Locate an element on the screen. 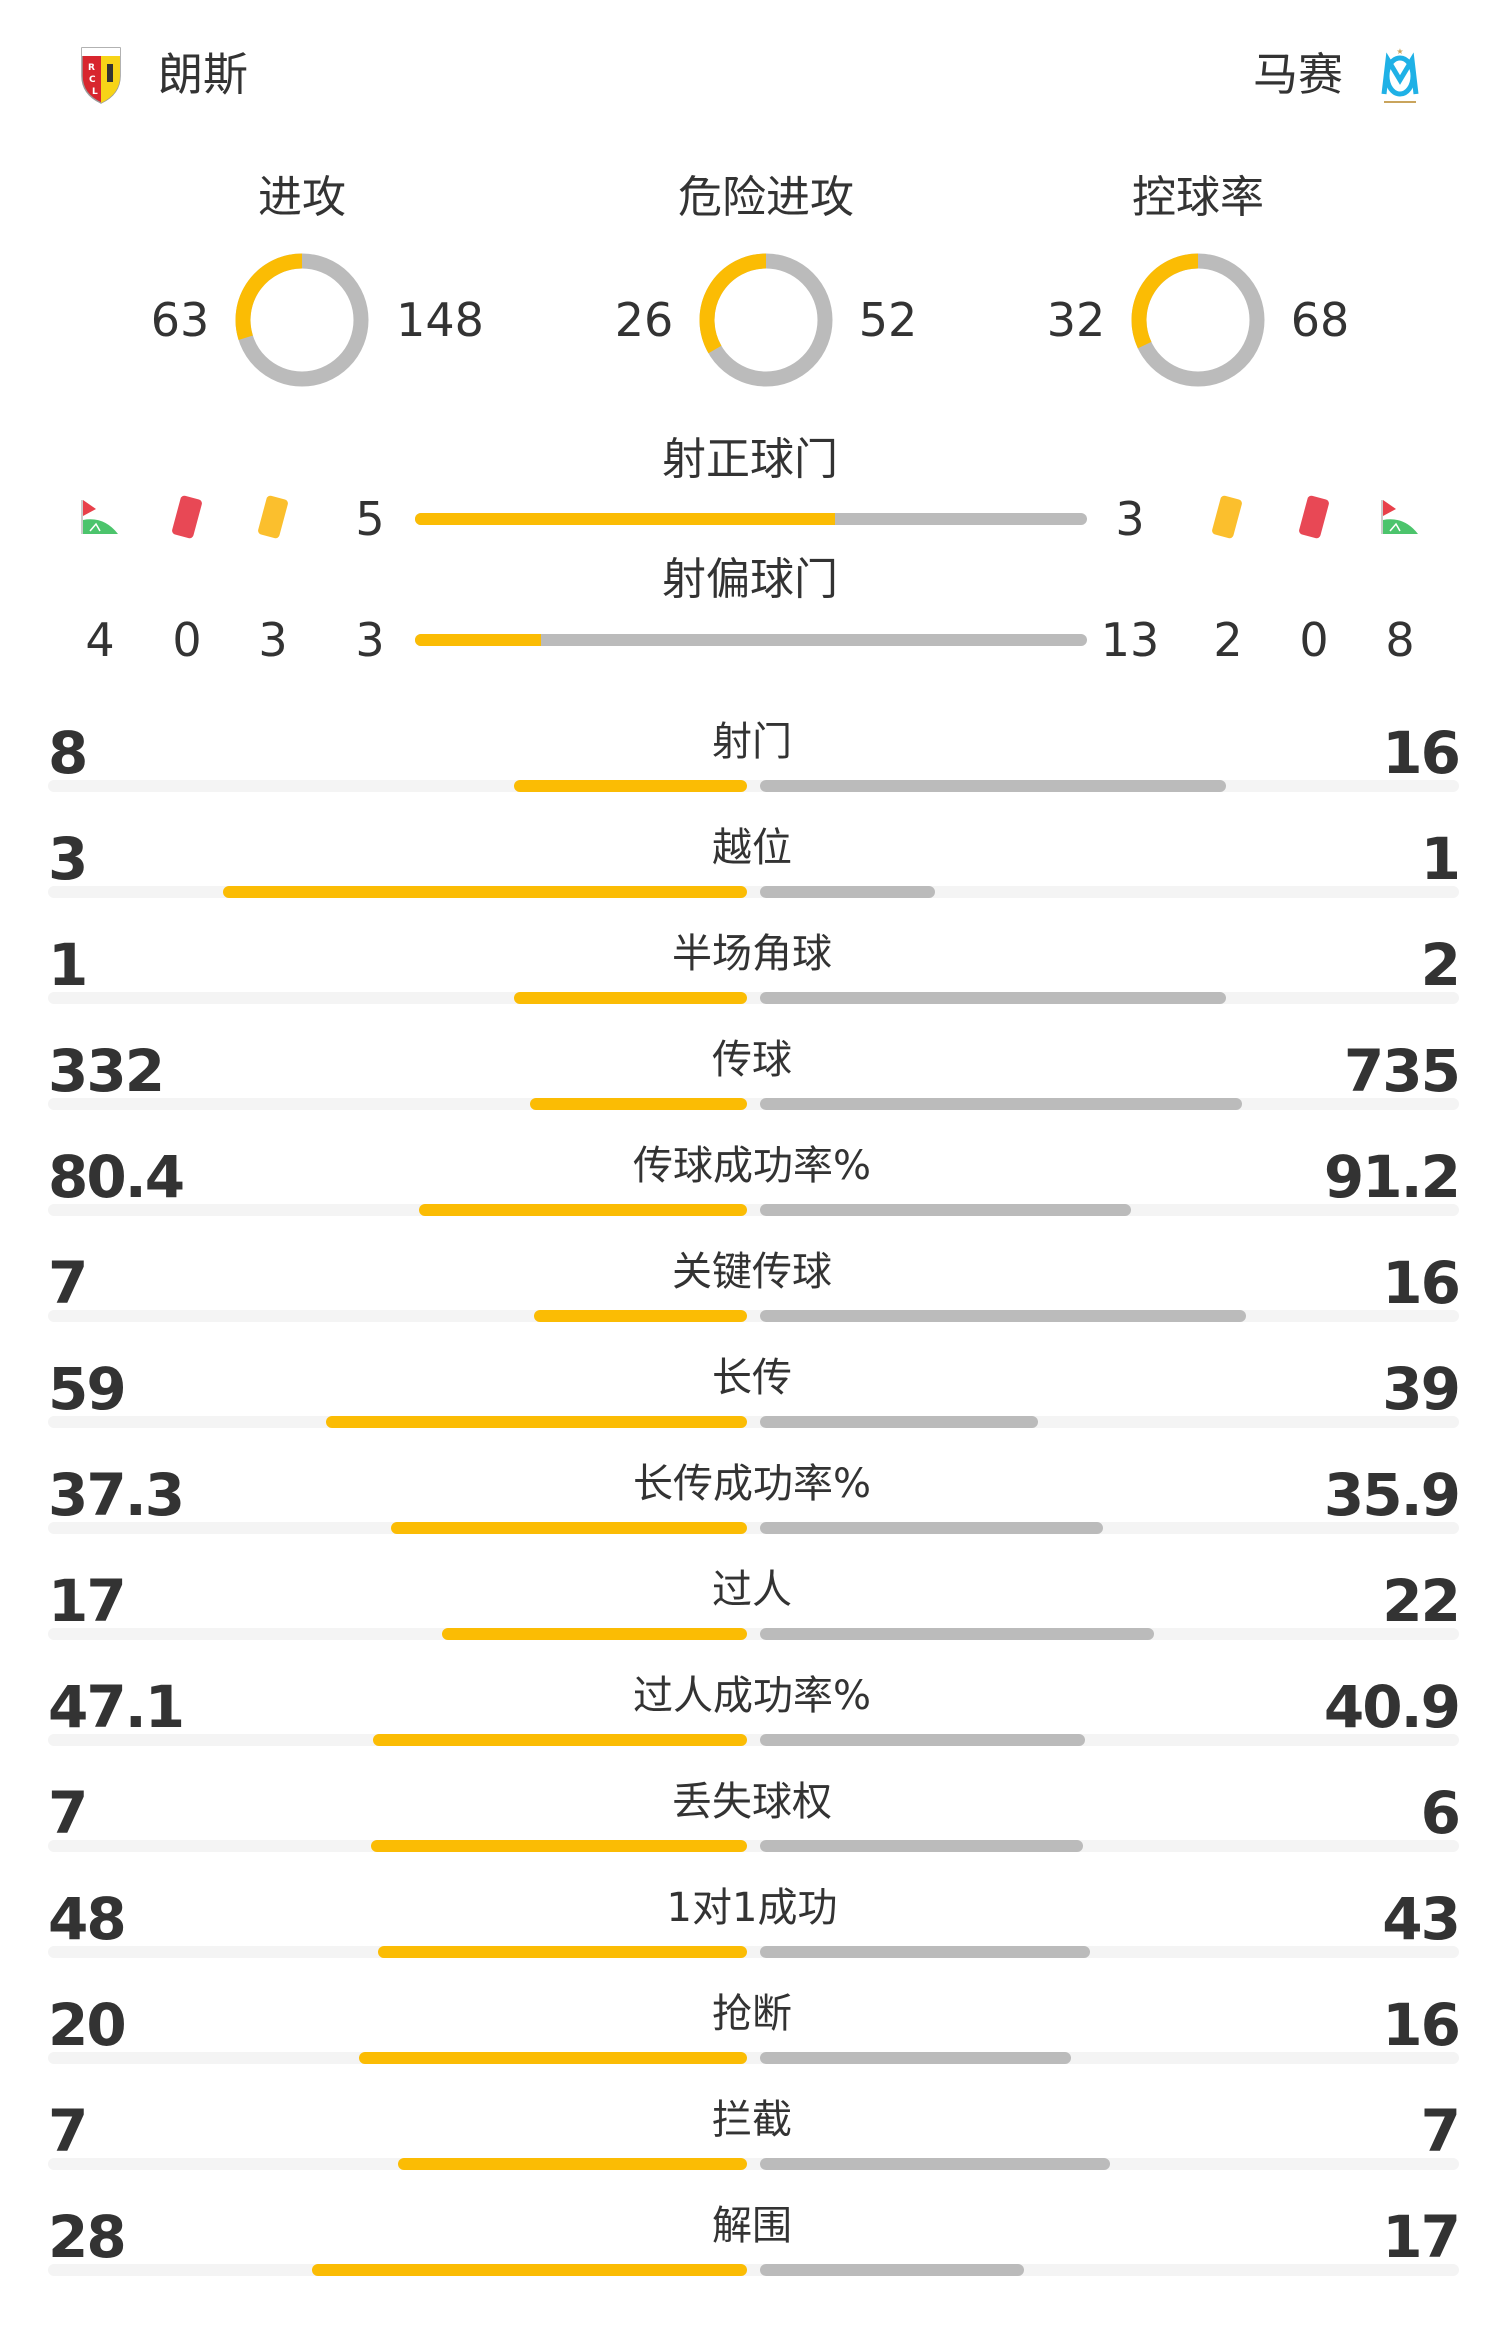 The height and width of the screenshot is (2350, 1500). stat-away-value: 7 is located at coordinates (1440, 2131).